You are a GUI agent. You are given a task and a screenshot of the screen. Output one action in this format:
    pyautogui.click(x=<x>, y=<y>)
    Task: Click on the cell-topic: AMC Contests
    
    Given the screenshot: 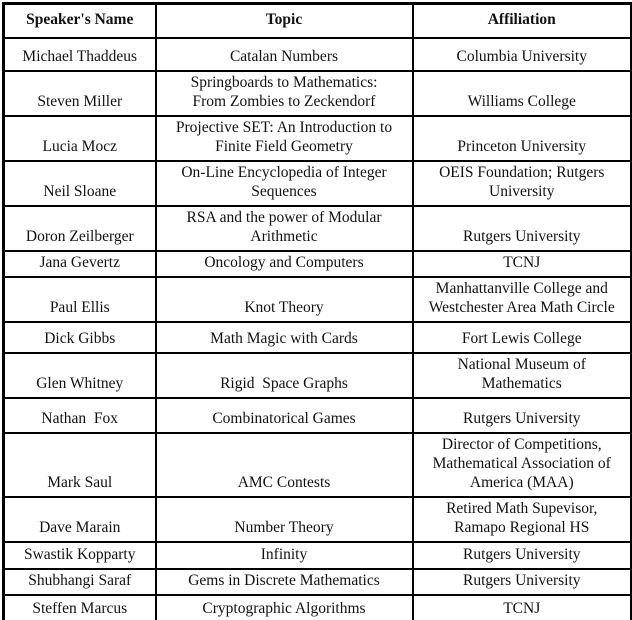 What is the action you would take?
    pyautogui.click(x=284, y=465)
    